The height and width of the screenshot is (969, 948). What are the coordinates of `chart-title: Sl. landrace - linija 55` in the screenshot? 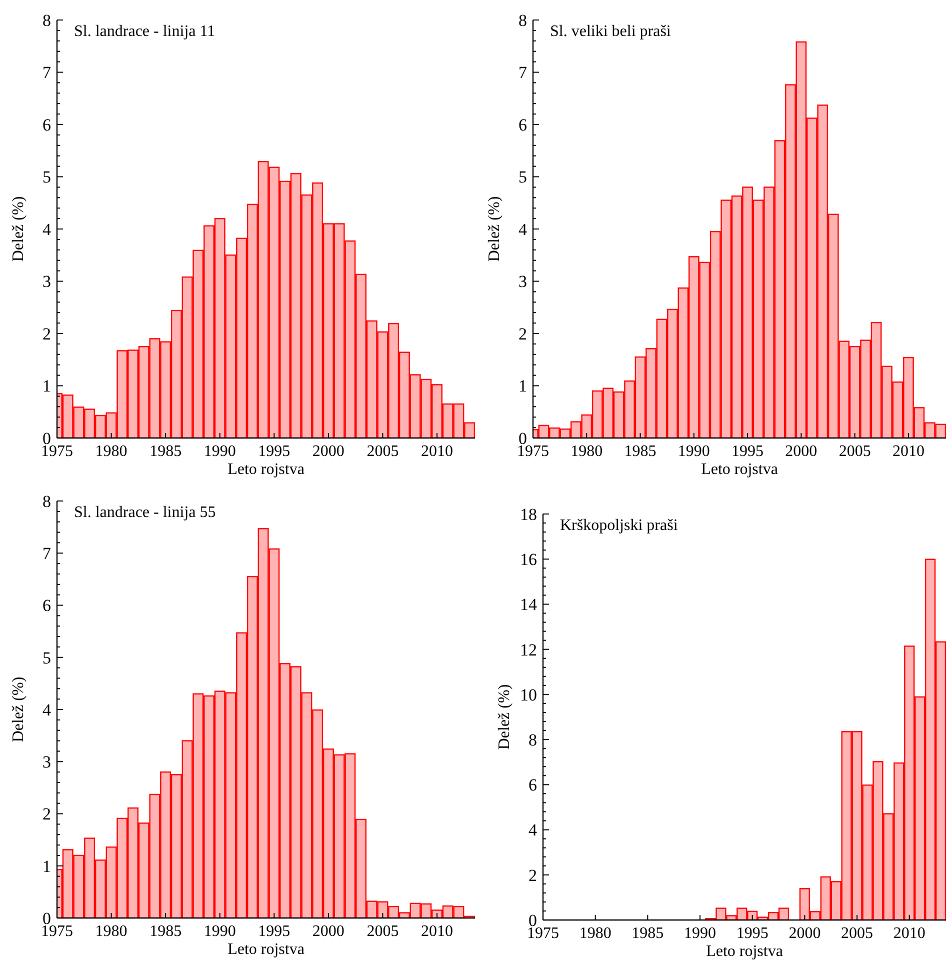 It's located at (145, 512).